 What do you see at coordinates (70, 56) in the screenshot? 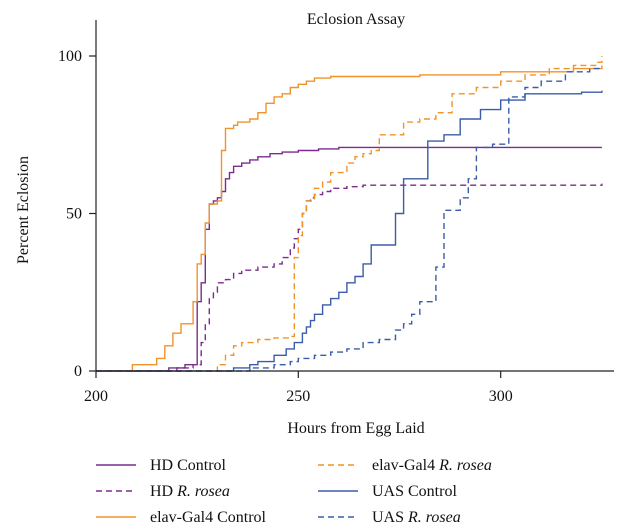
I see `y-tick-label: 100` at bounding box center [70, 56].